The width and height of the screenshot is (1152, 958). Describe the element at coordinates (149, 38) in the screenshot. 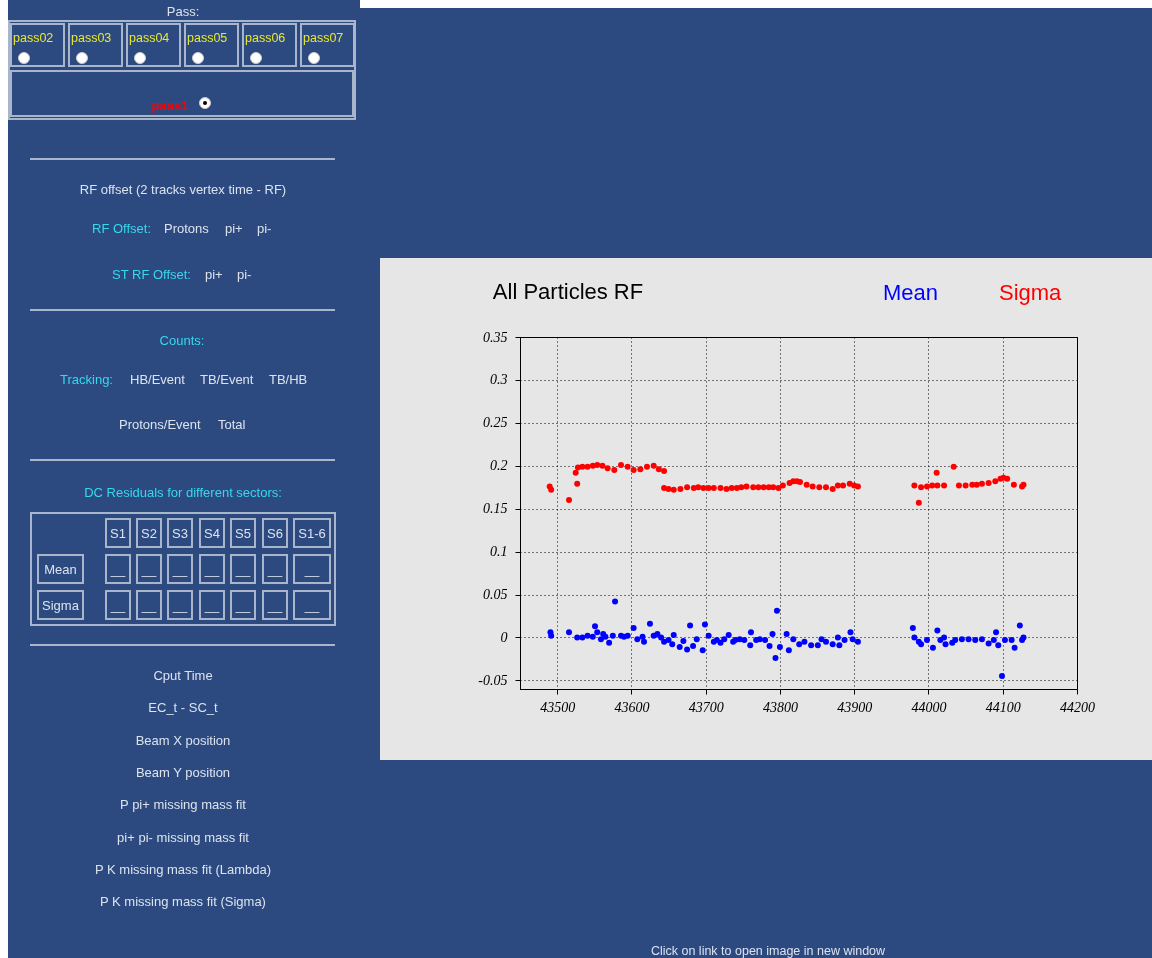

I see `text: pass04` at that location.